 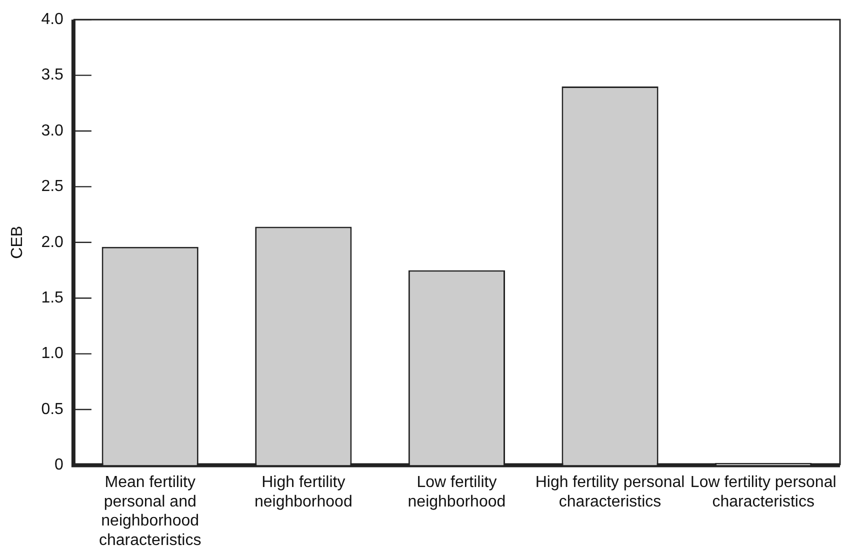 I want to click on y-tick-label: 1.5, so click(x=52, y=298).